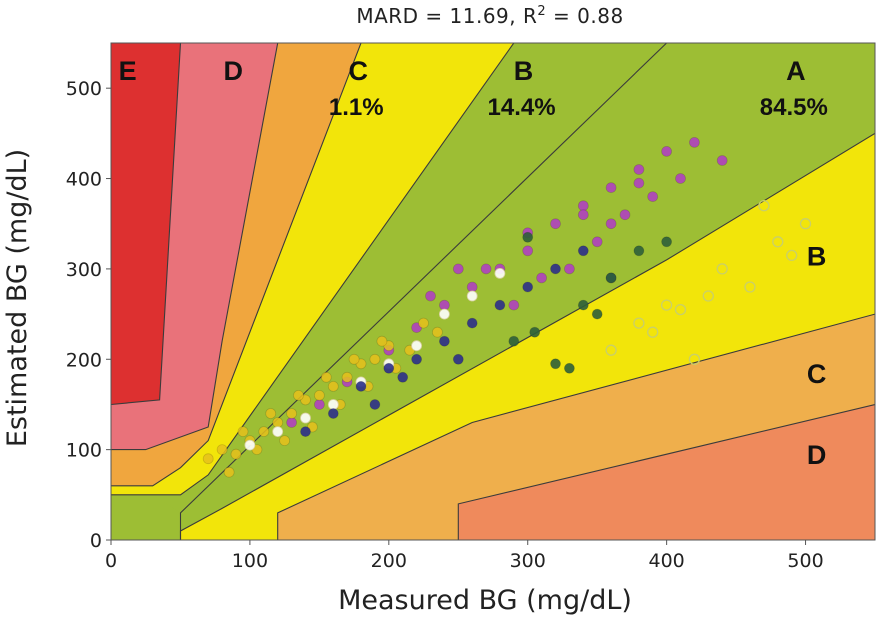 The height and width of the screenshot is (621, 880). What do you see at coordinates (666, 471) in the screenshot?
I see `boundary-c-lower` at bounding box center [666, 471].